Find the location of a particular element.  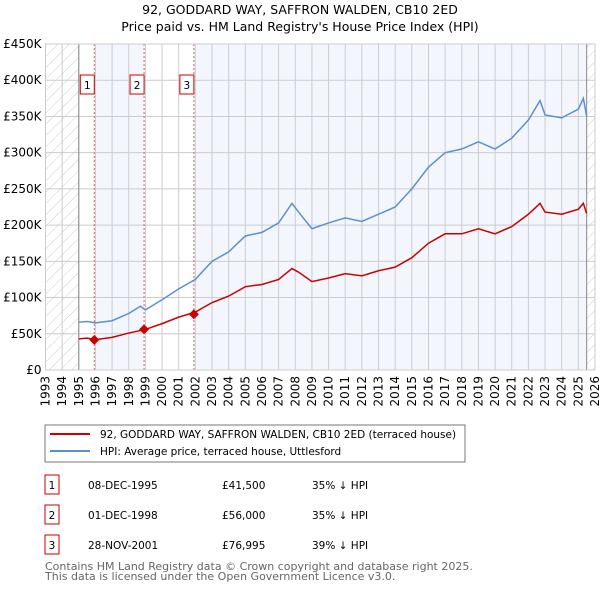

x-tick-label: 2015 is located at coordinates (412, 391).